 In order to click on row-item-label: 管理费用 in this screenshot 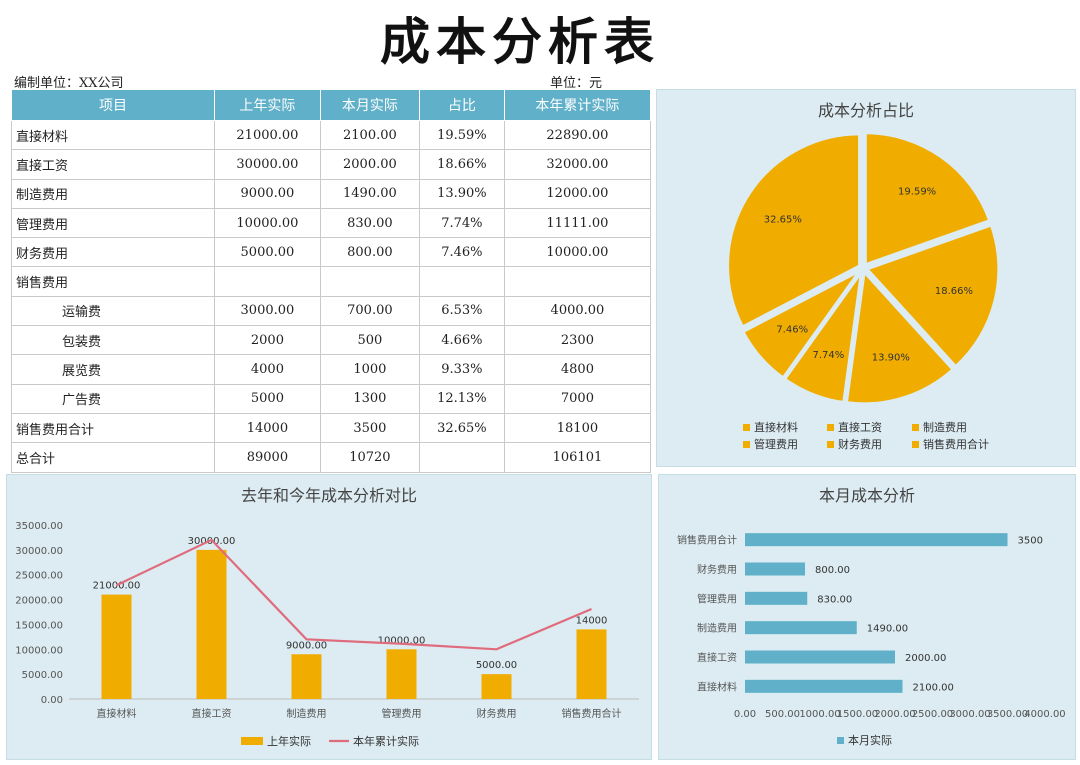, I will do `click(113, 223)`.